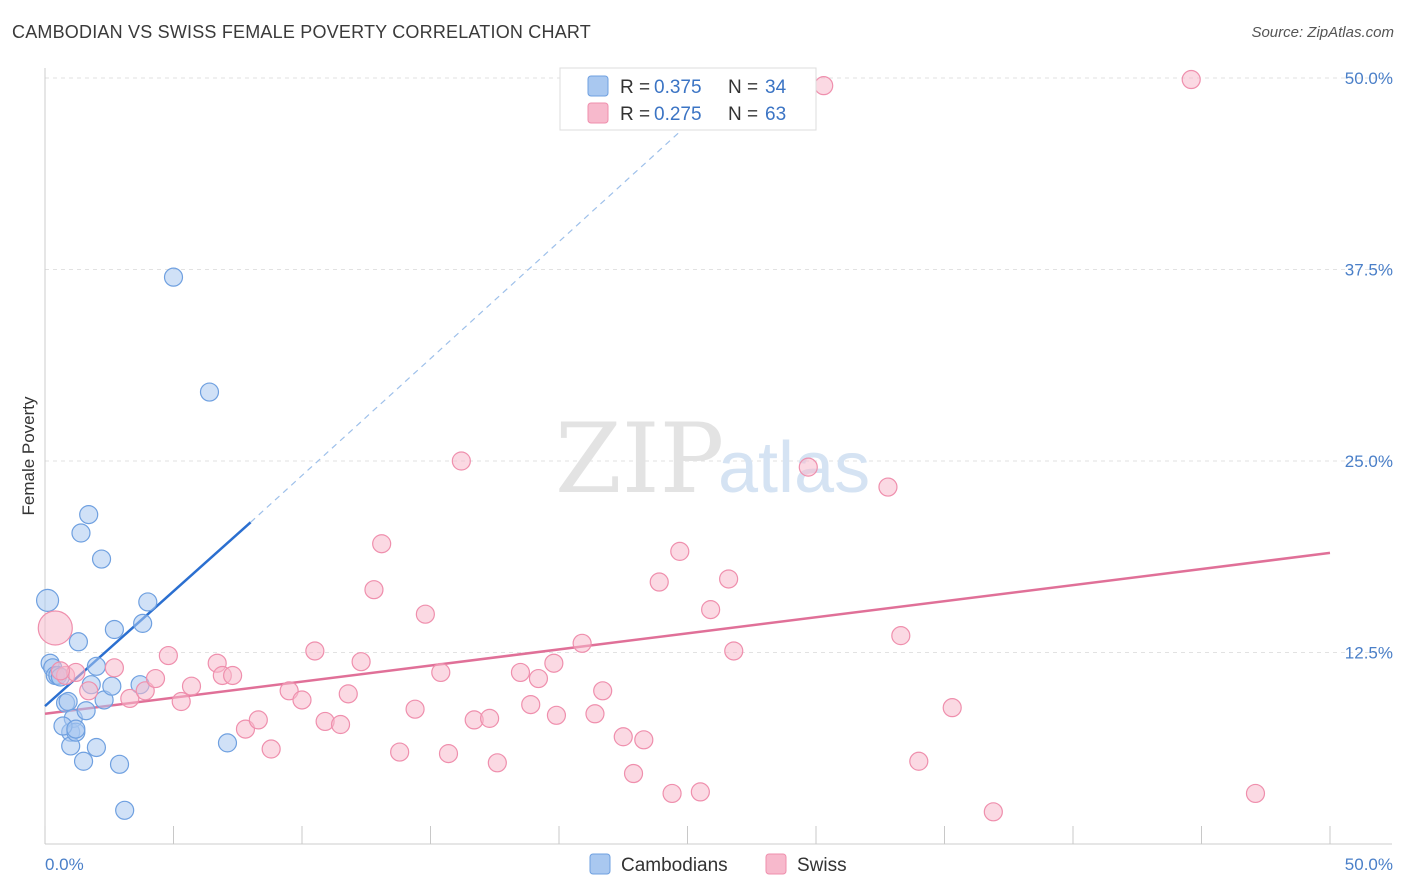  I want to click on x-tick-labels: 0.0% 50.0%, so click(719, 864).